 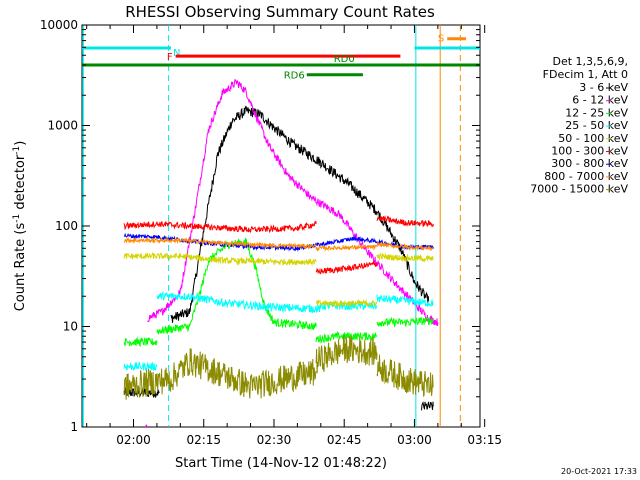 What do you see at coordinates (62, 126) in the screenshot?
I see `y-tick-label: 1000` at bounding box center [62, 126].